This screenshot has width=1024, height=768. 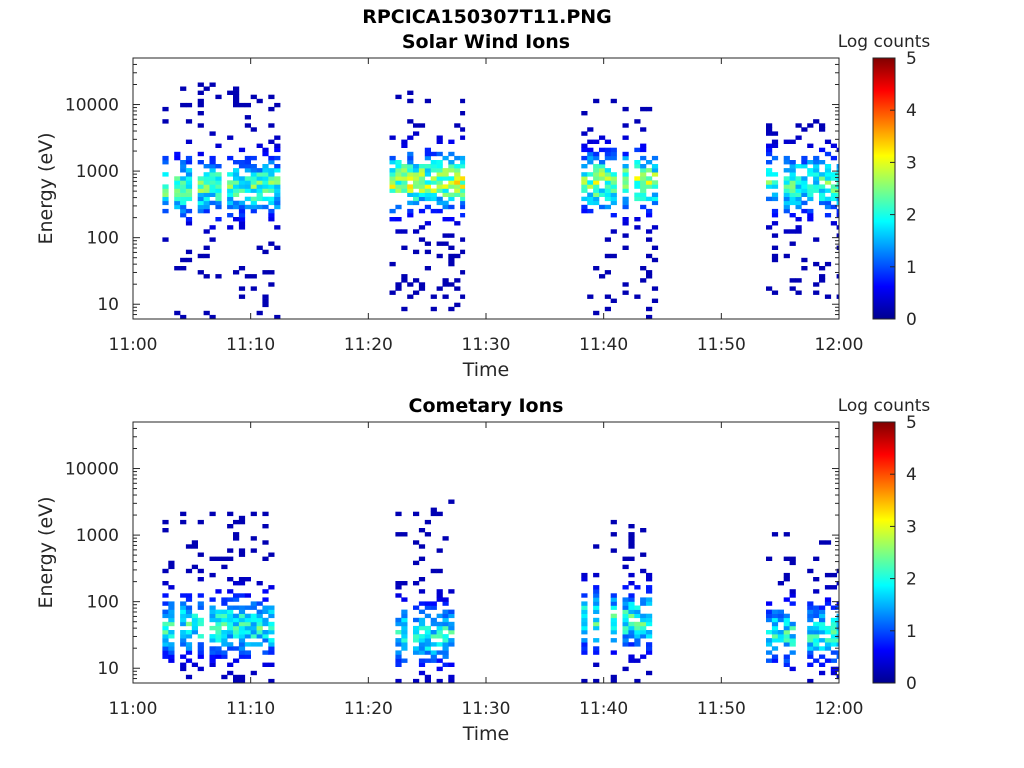 I want to click on panel-1-title: Solar Wind Ions, so click(x=486, y=42).